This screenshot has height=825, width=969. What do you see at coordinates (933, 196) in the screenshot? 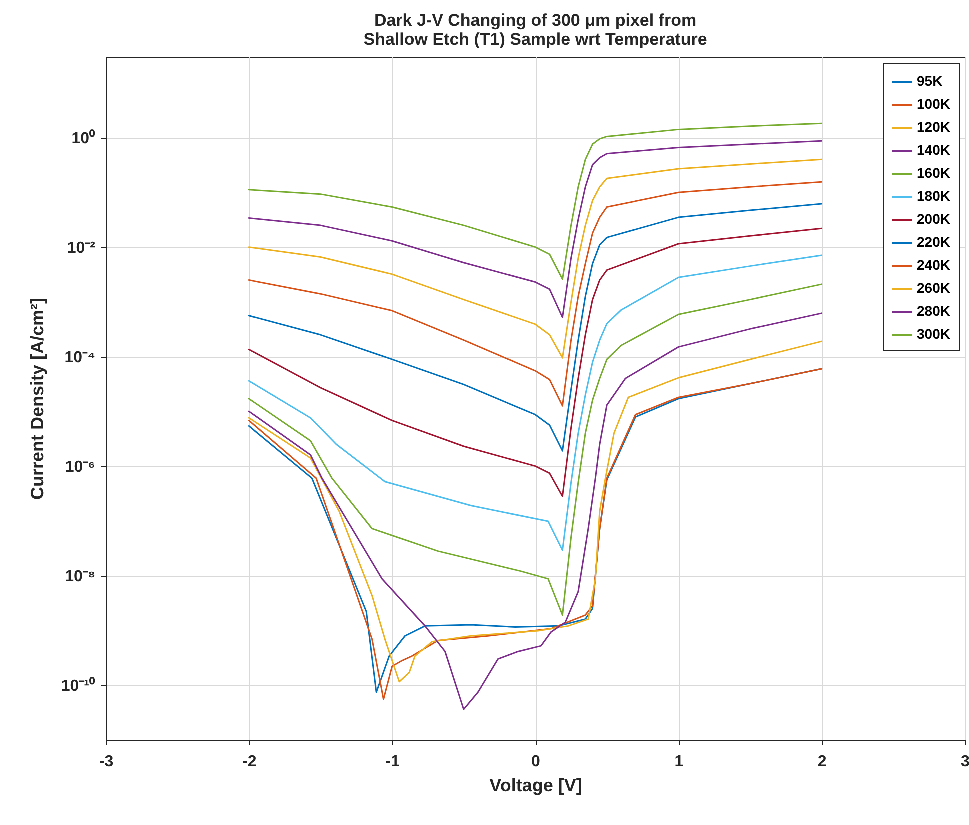
I see `legend-label: 180K` at bounding box center [933, 196].